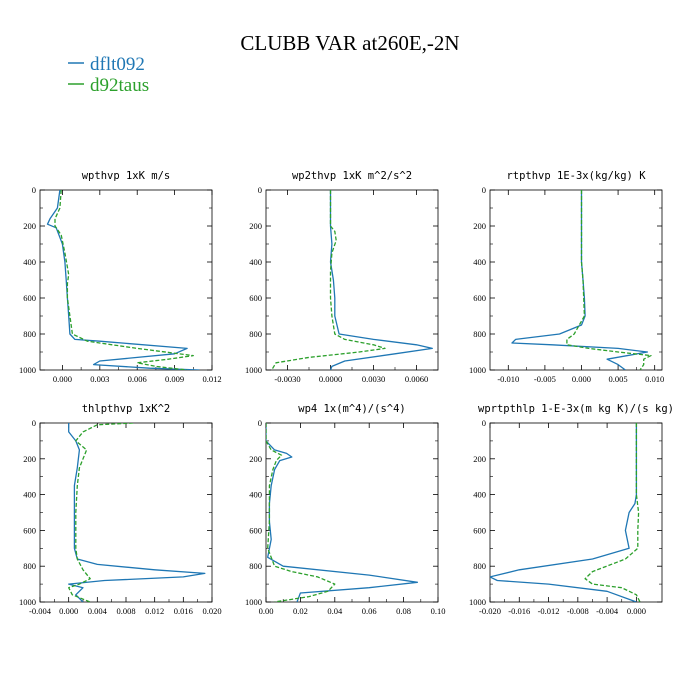 Image resolution: width=700 pixels, height=700 pixels. Describe the element at coordinates (183, 611) in the screenshot. I see `x-tick-label: 0.016` at that location.